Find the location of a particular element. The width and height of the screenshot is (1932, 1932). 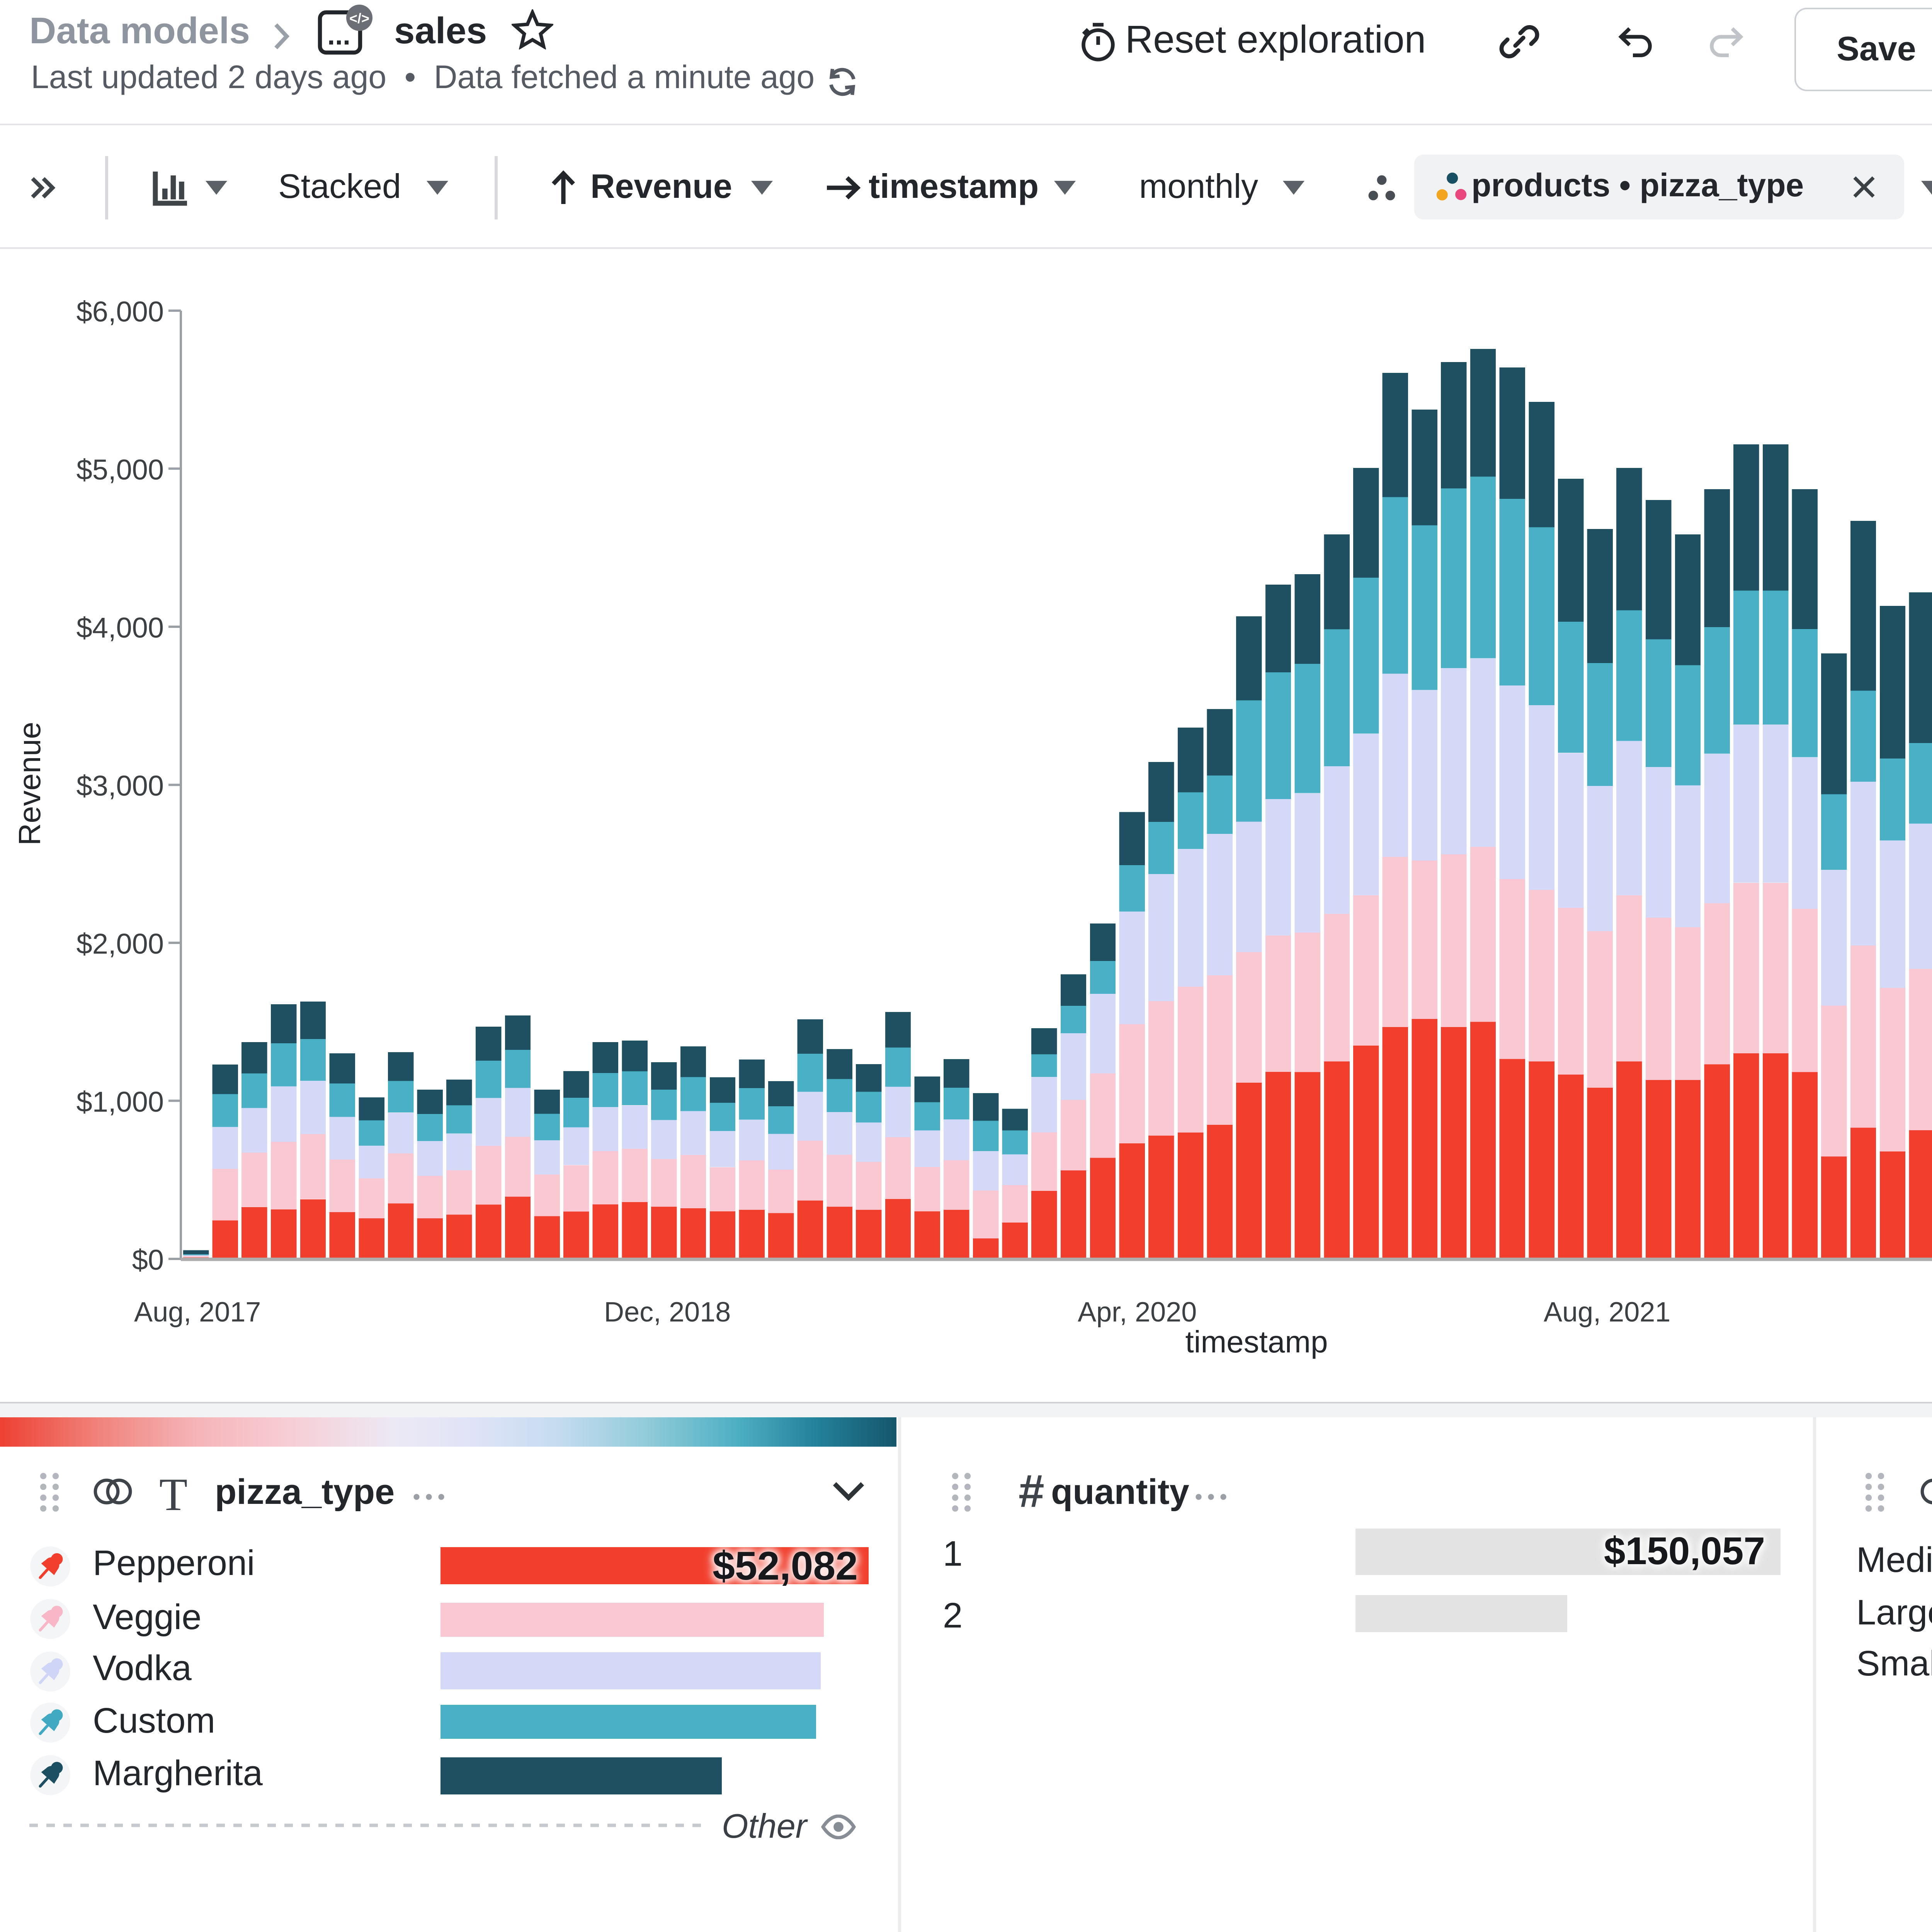

svg-text: $2,000 is located at coordinates (120, 944).